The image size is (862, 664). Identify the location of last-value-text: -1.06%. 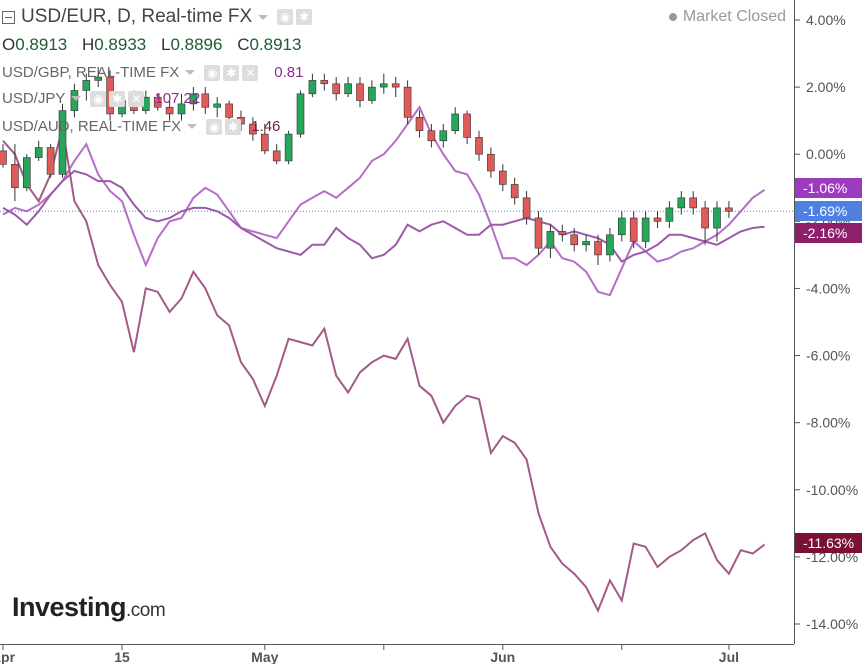
(825, 188).